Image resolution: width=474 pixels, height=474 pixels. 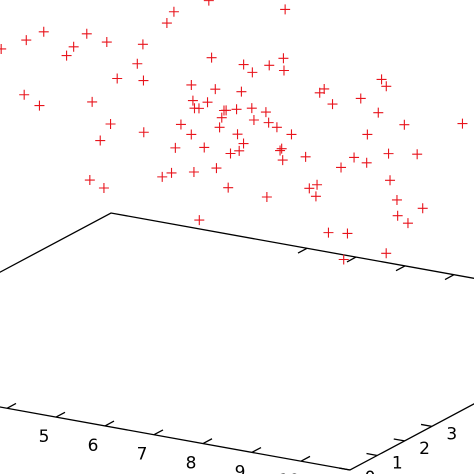 I want to click on x-tick-label: 5, so click(x=44, y=437).